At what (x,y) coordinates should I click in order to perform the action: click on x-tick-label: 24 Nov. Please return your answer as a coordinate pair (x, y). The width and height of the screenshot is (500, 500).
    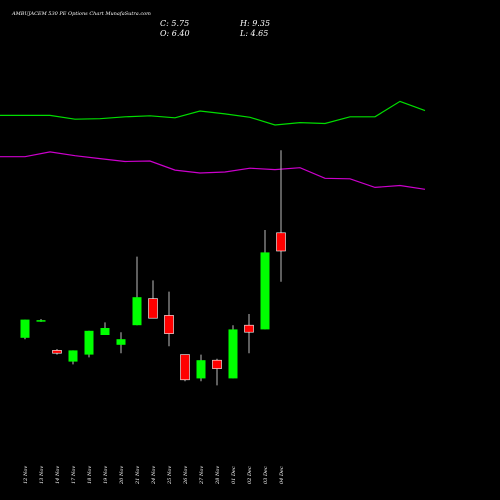
    Looking at the image, I should click on (154, 475).